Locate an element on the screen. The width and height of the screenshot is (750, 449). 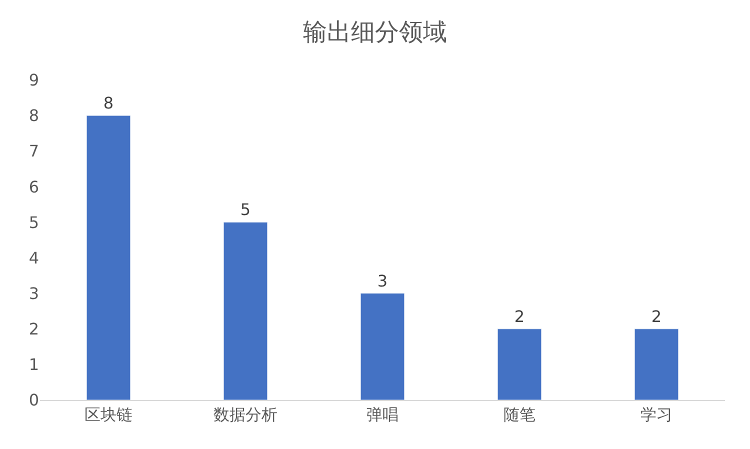
y-tick-label: 7 is located at coordinates (33, 151).